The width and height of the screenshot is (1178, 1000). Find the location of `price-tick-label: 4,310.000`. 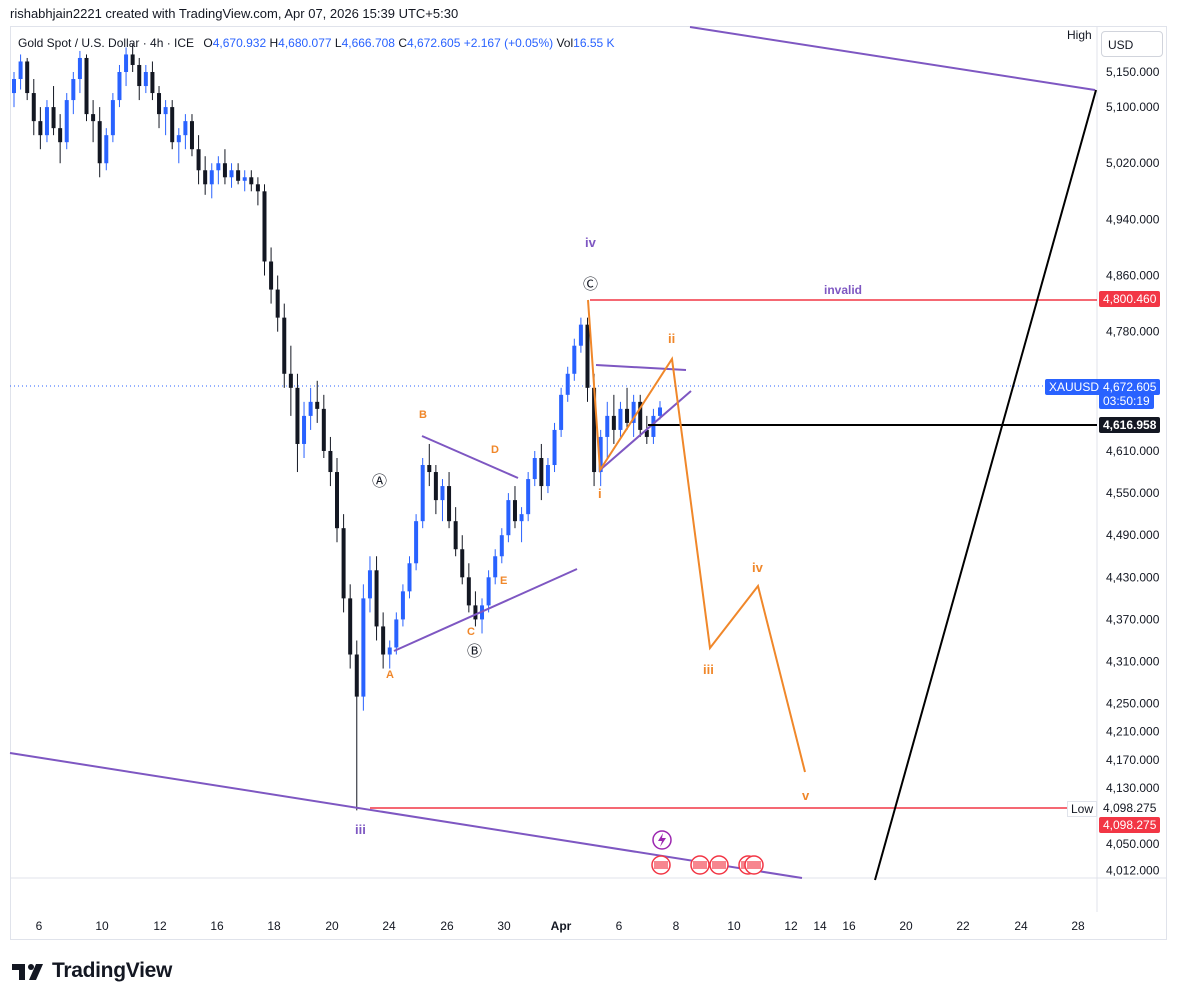

price-tick-label: 4,310.000 is located at coordinates (1133, 662).